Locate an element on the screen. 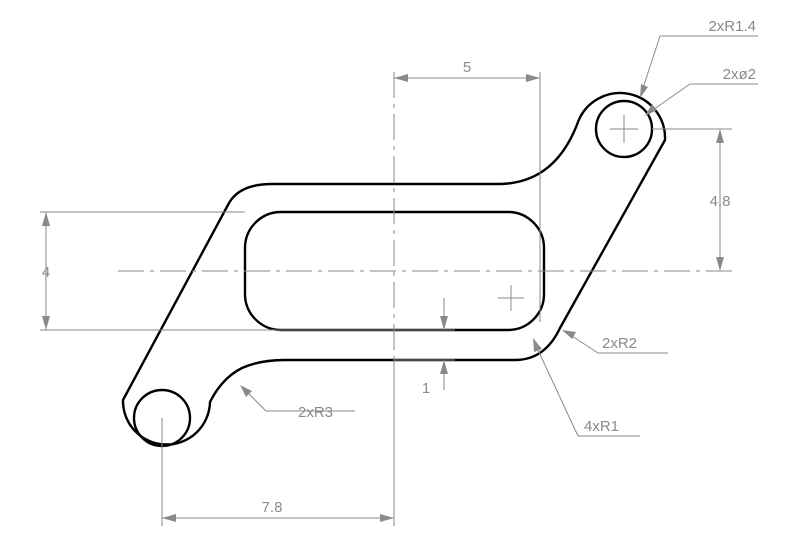  dimension-bottom-width: 7.8 is located at coordinates (278, 443).